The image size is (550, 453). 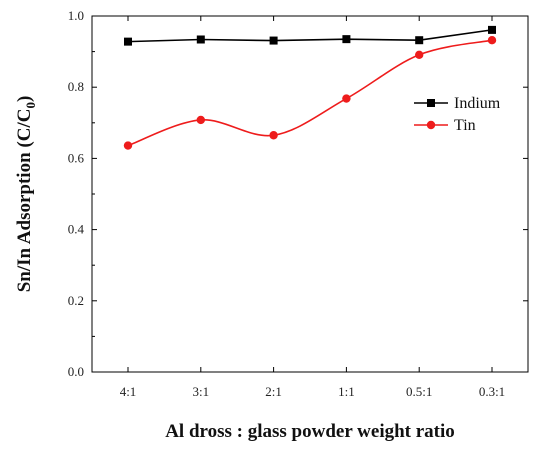 I want to click on y-axis-title-end: ), so click(x=24, y=99).